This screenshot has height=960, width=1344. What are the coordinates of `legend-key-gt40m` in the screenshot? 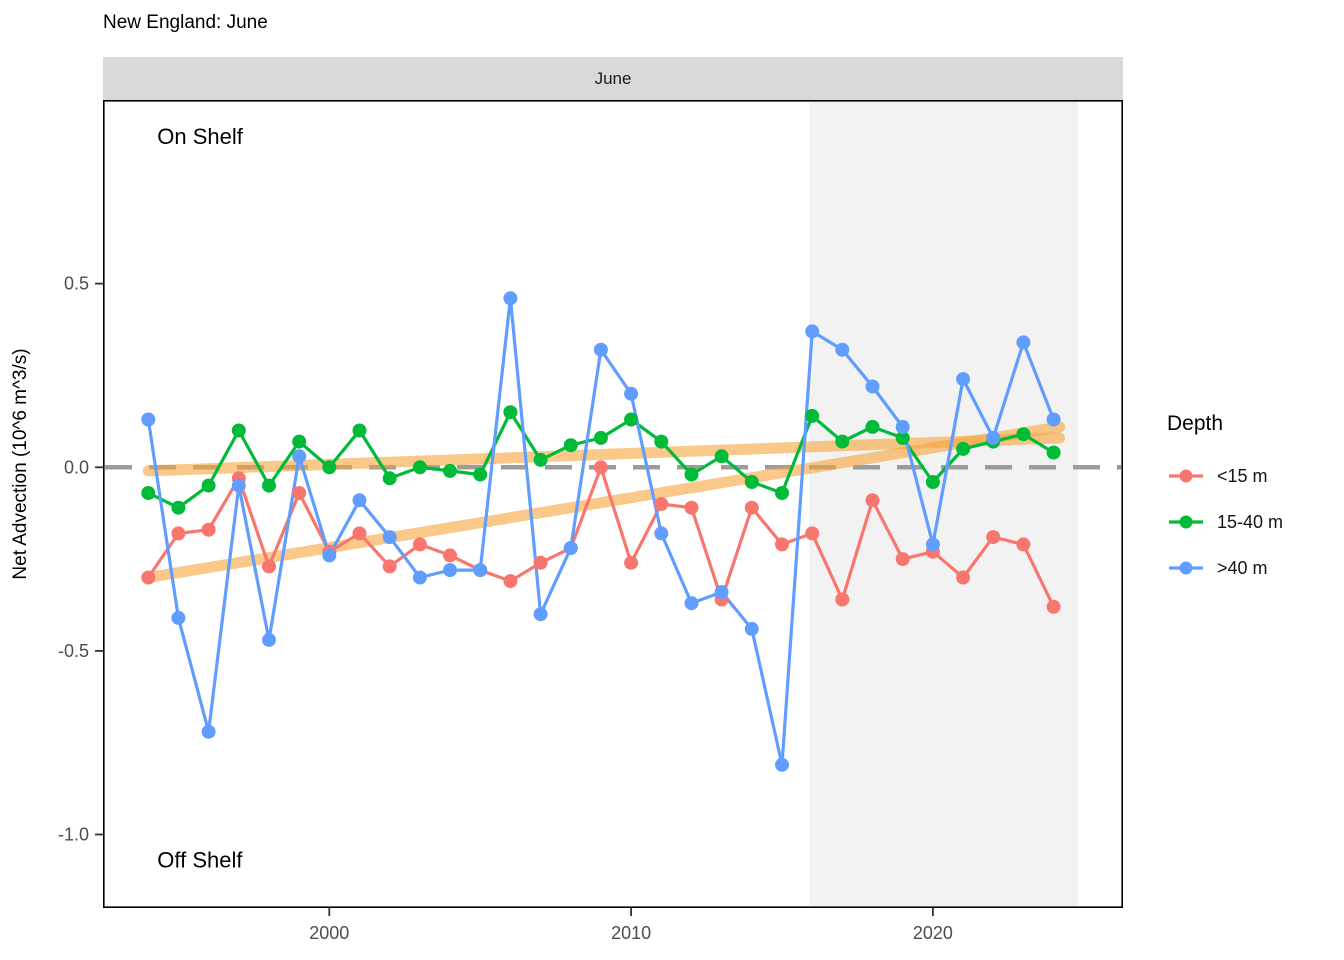 It's located at (1186, 568).